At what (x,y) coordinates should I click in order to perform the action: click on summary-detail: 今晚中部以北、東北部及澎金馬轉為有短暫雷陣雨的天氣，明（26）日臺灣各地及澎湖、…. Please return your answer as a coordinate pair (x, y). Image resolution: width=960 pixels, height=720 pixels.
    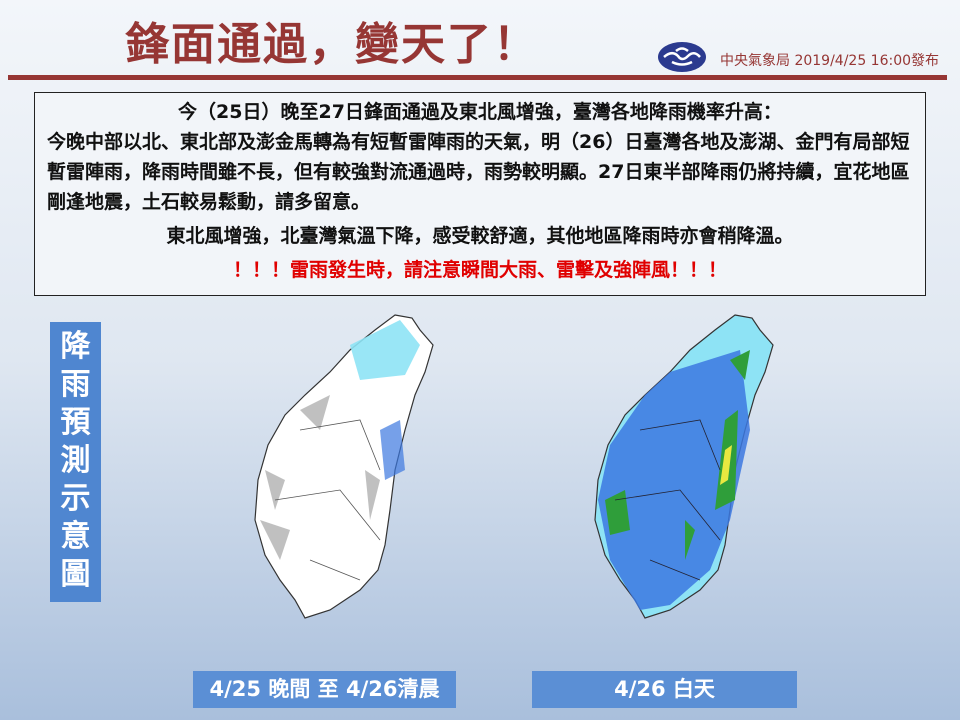
    Looking at the image, I should click on (478, 172).